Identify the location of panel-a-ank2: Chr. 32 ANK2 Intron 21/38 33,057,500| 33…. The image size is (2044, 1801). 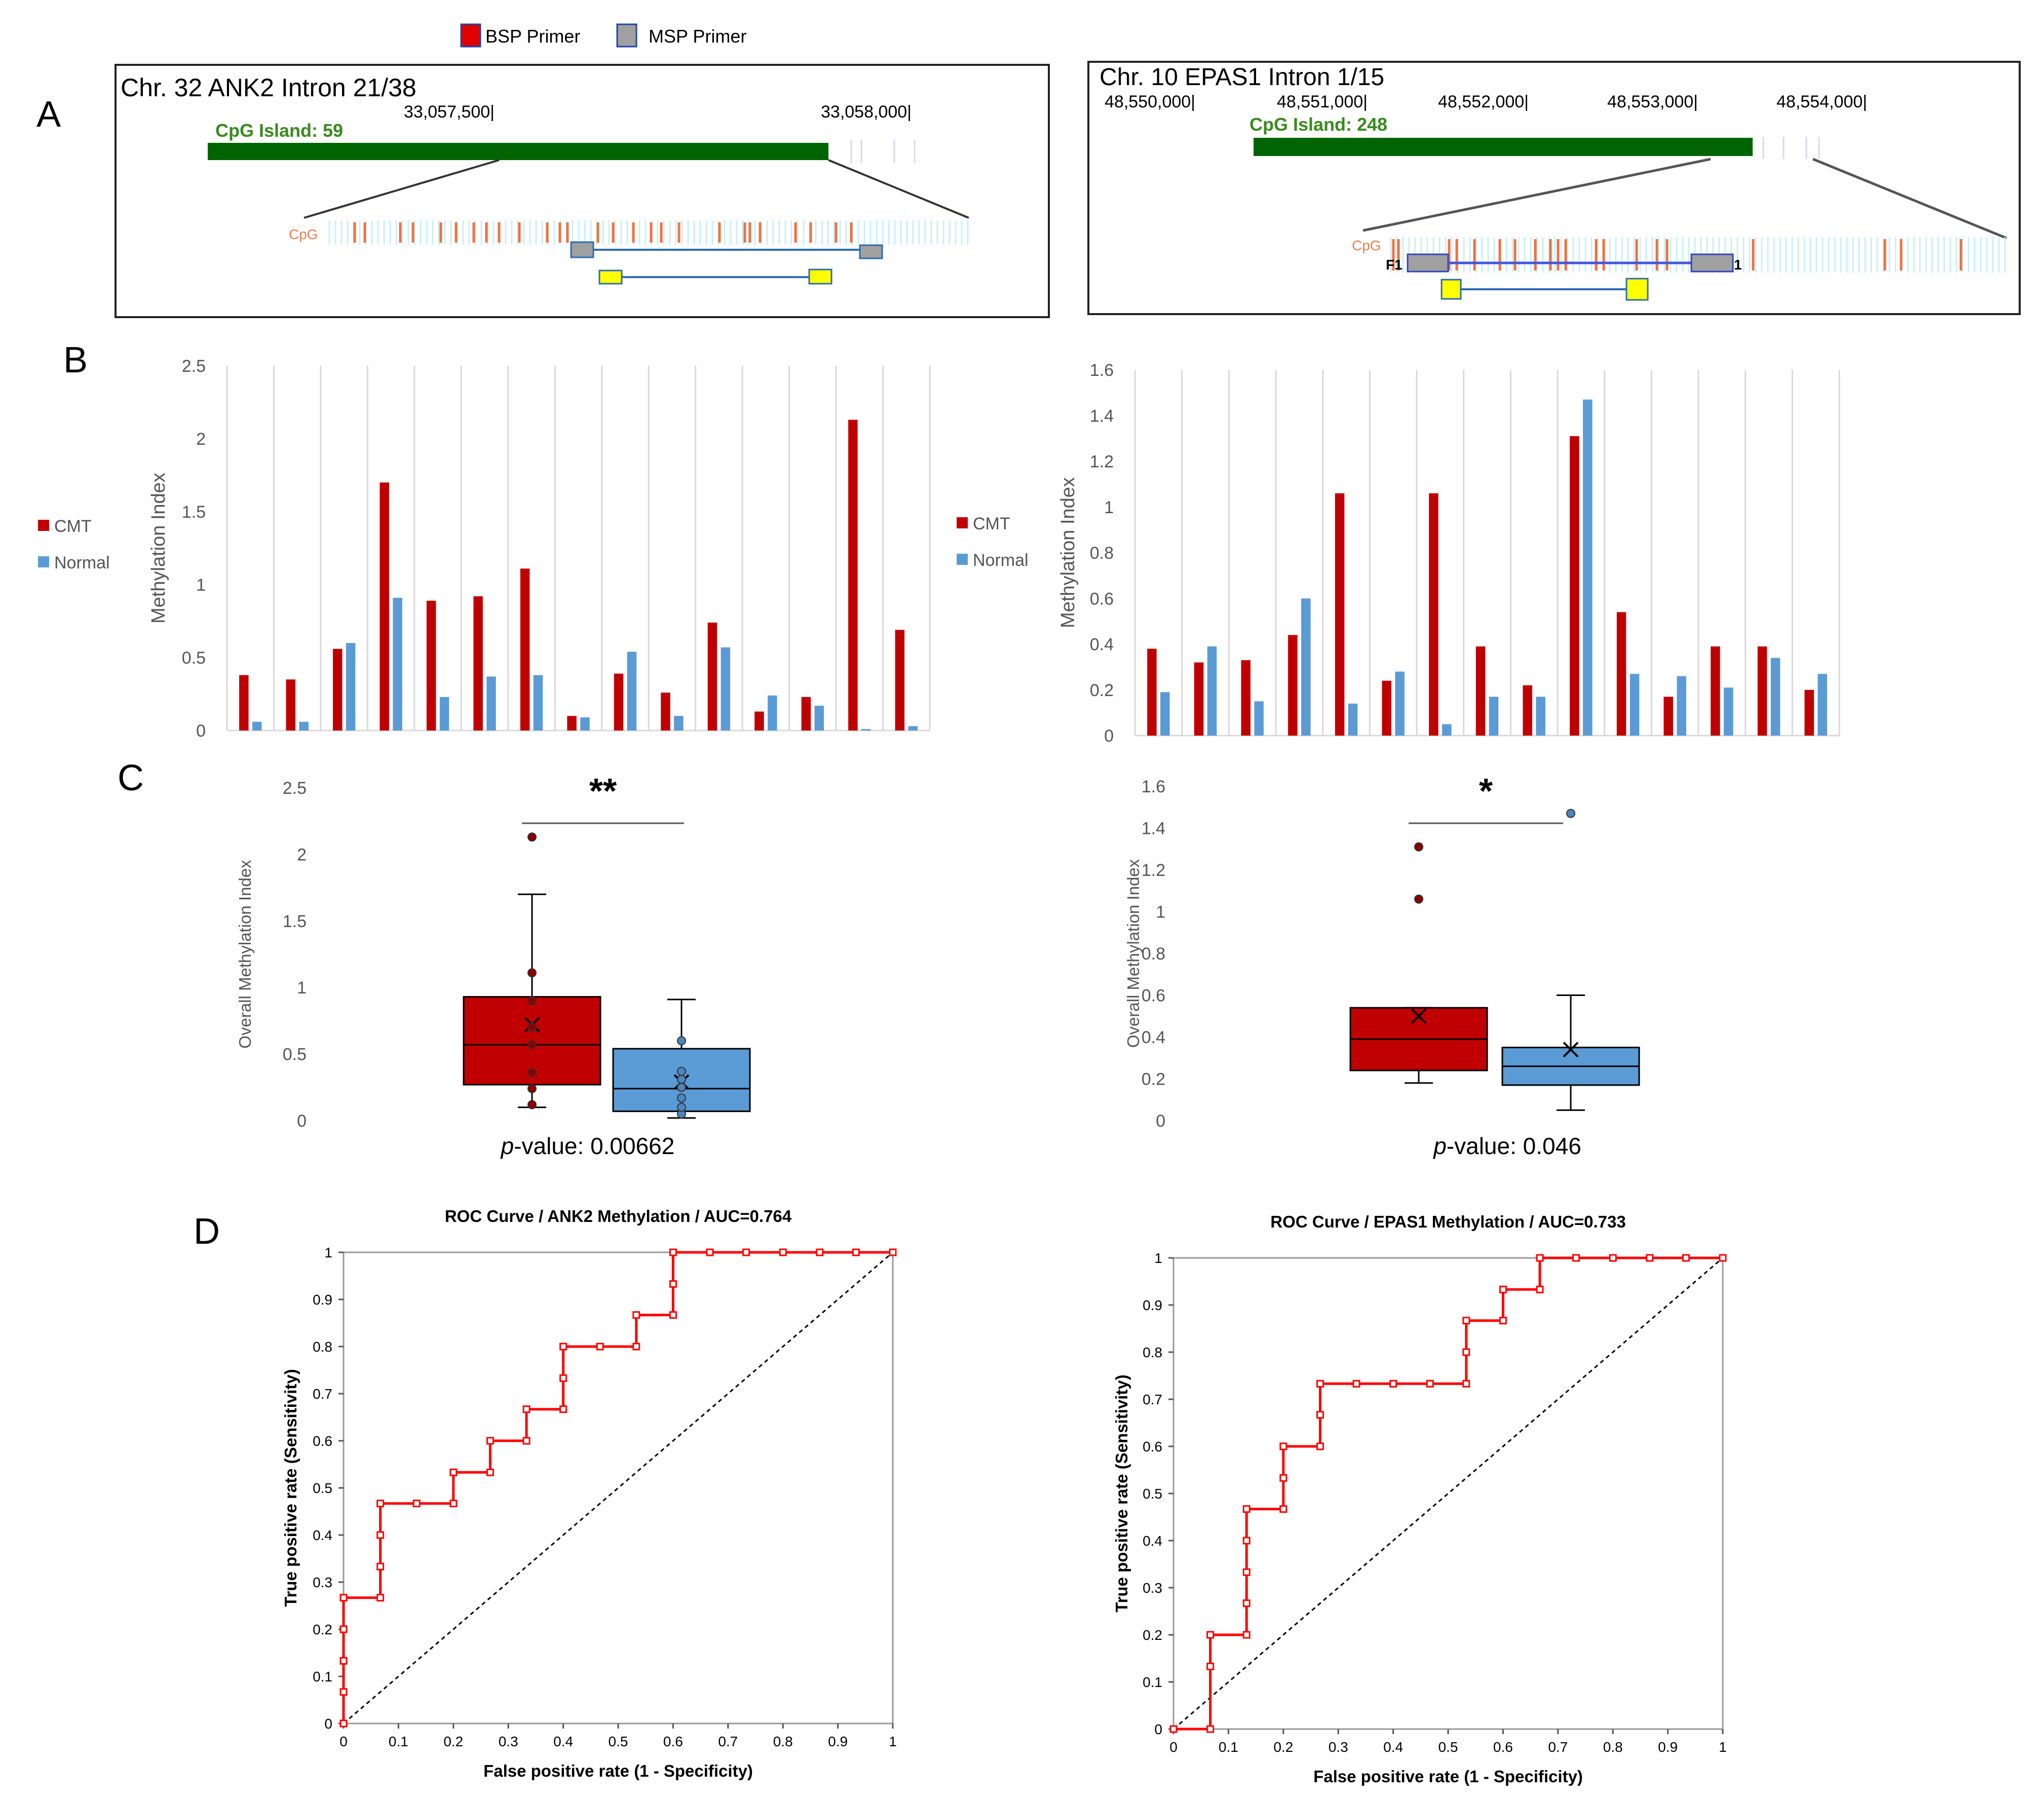
(582, 191).